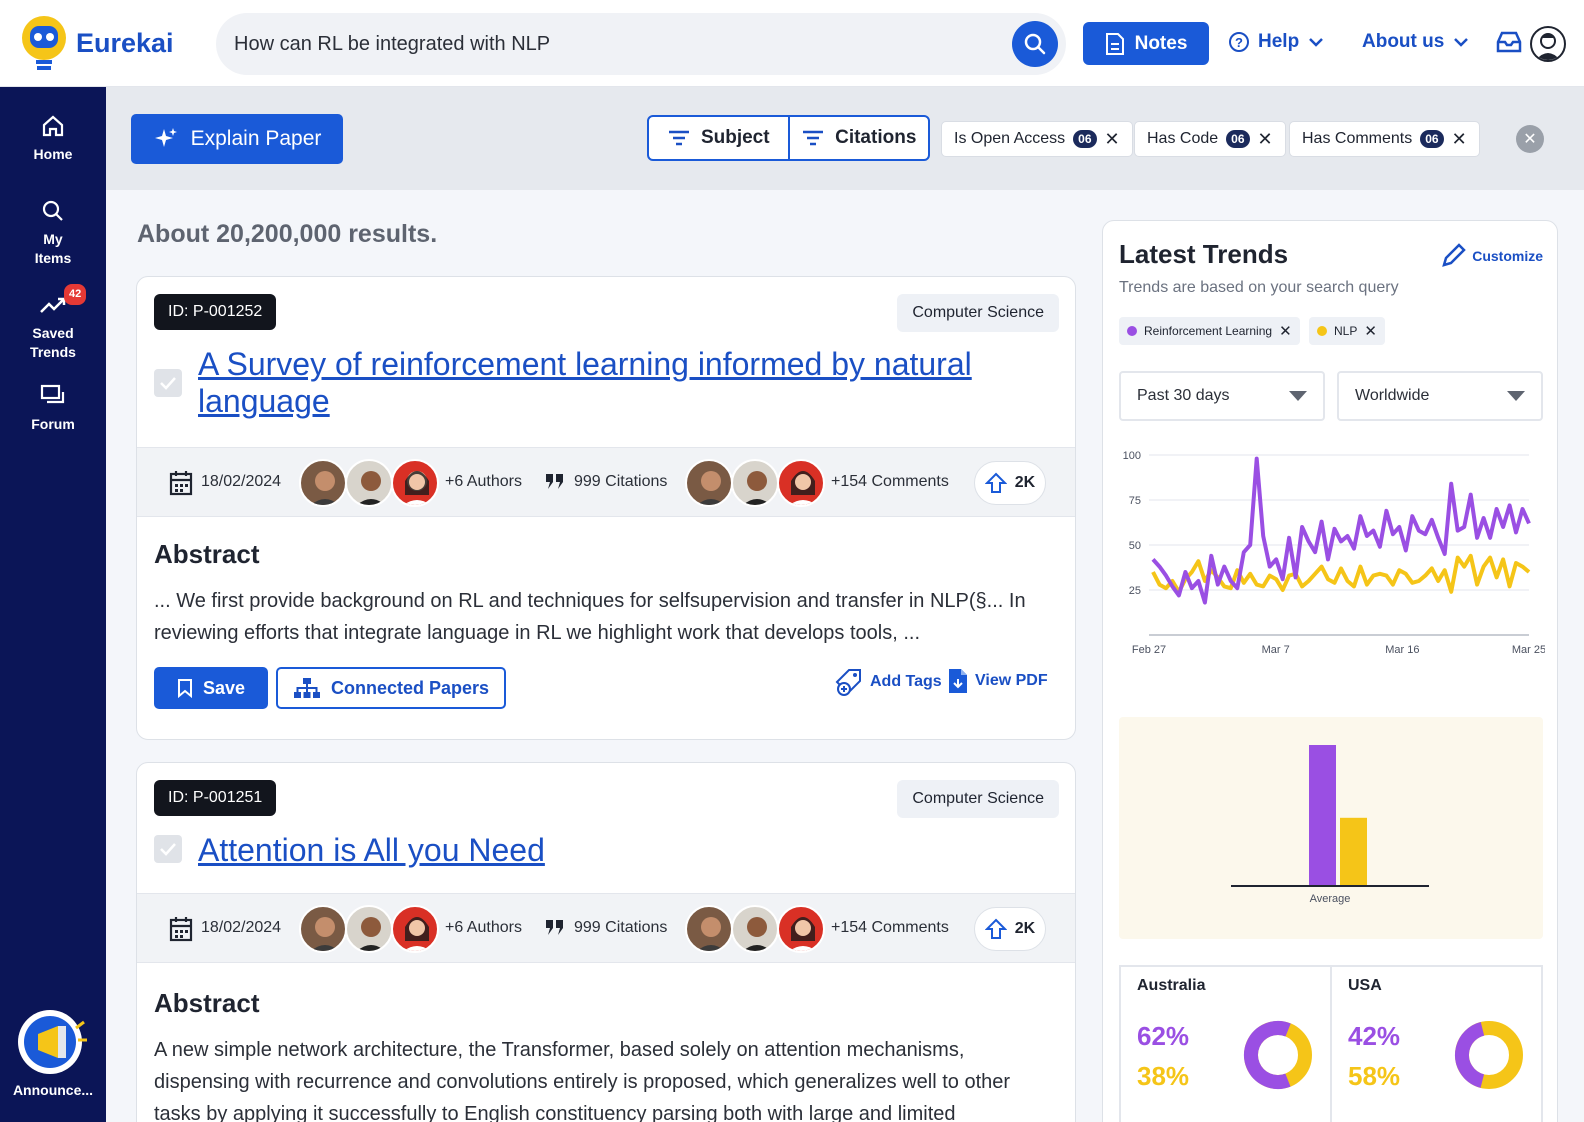  What do you see at coordinates (1209, 331) in the screenshot?
I see `keyword-chip-rl: Reinforcement Learning ✕` at bounding box center [1209, 331].